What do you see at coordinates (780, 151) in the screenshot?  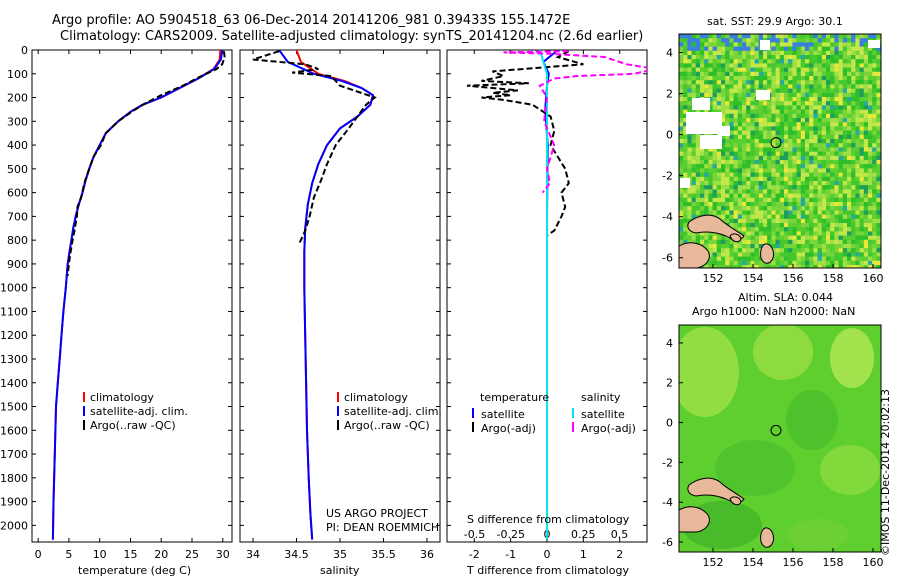 I see `sst-map-panel` at bounding box center [780, 151].